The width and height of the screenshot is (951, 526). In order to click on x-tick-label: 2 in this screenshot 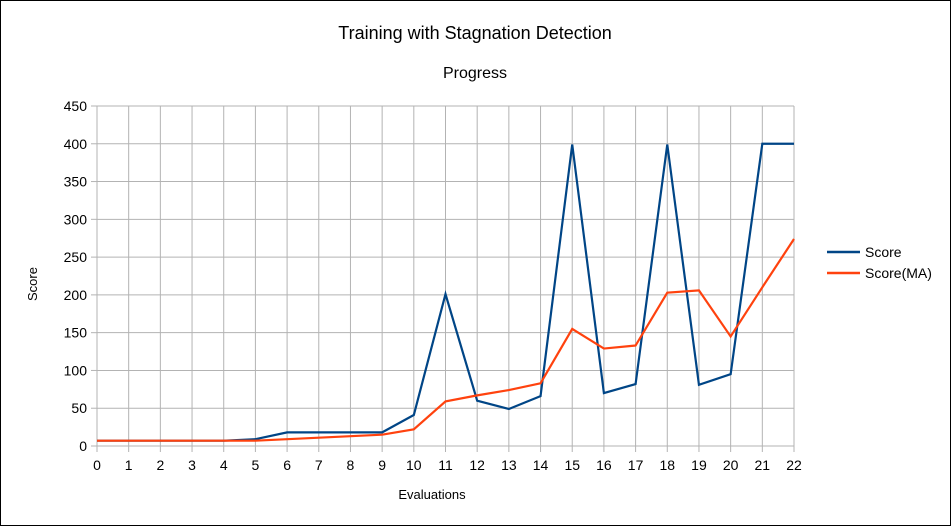, I will do `click(160, 465)`.